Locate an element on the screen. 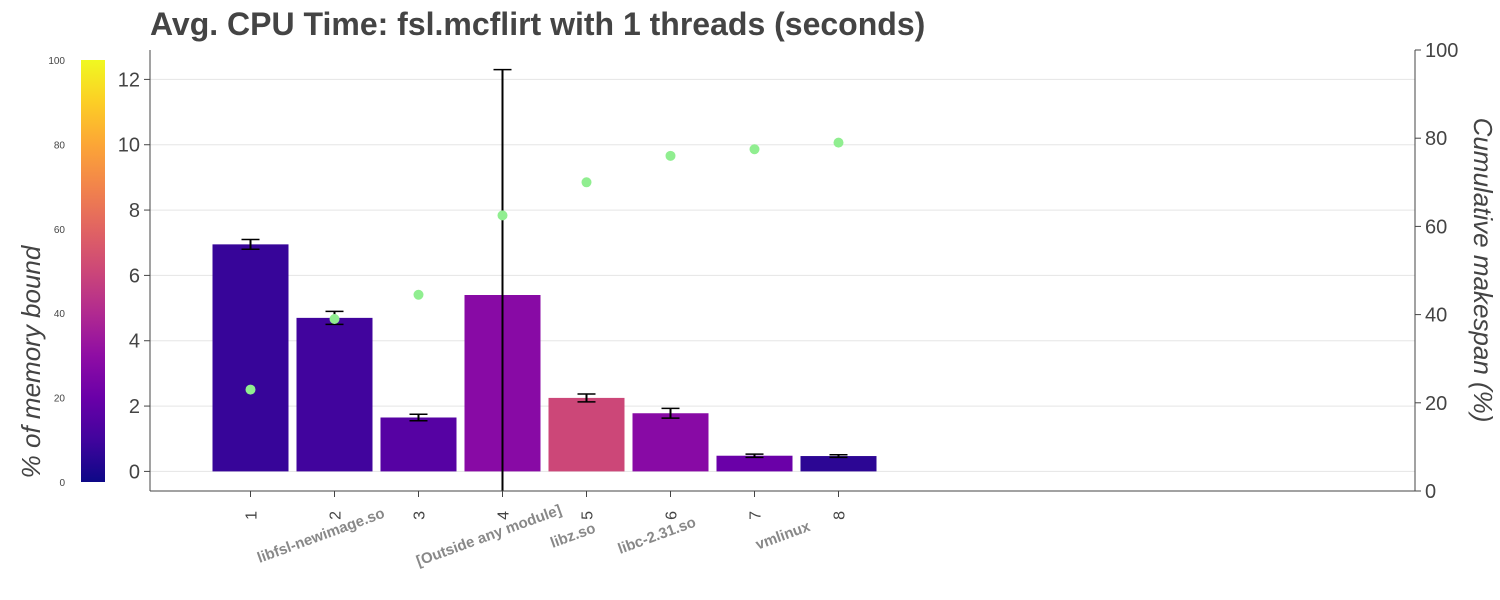  left-tick-label: 12 is located at coordinates (129, 80).